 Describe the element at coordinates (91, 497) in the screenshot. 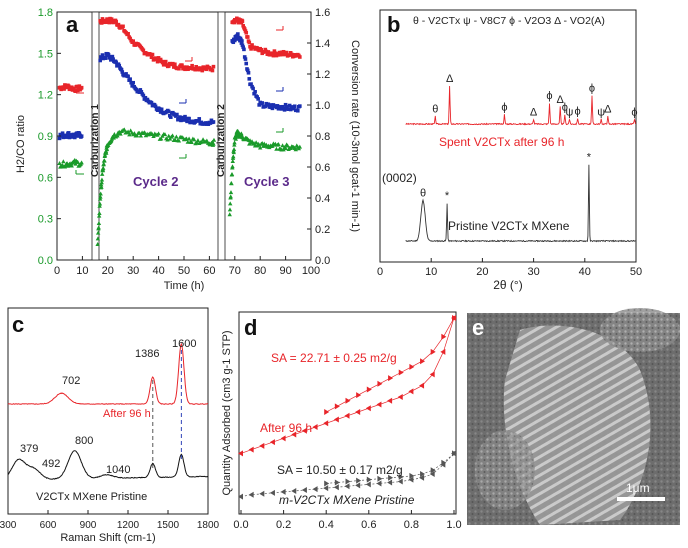

I see `raman-pristine-label: V2CTx MXene Pristine` at that location.